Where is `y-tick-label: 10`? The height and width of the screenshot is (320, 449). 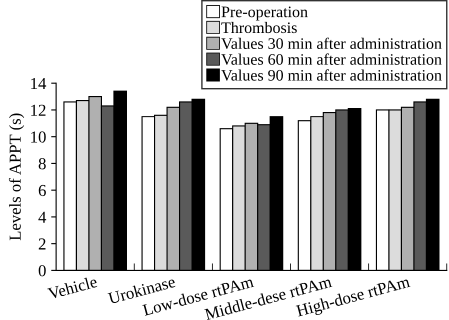 y-tick-label: 10 is located at coordinates (38, 137).